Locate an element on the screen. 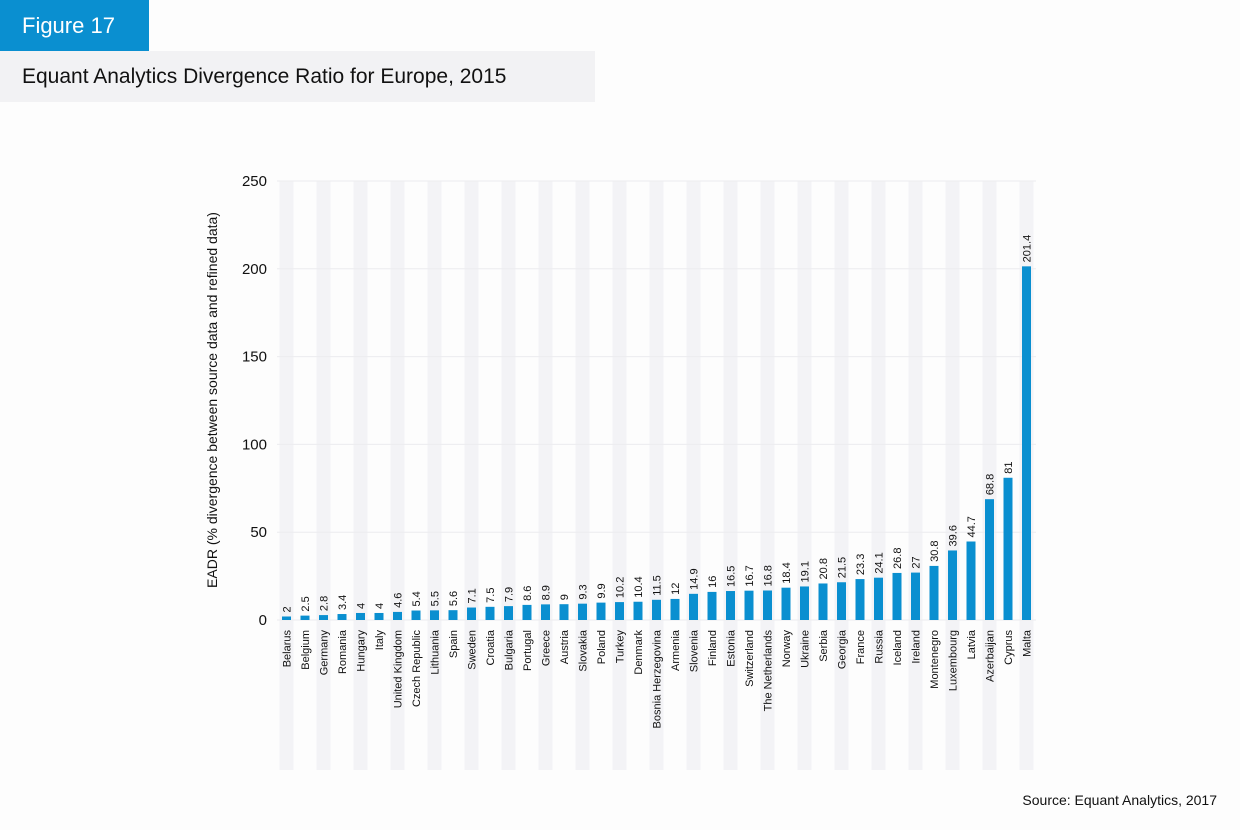  bar-germany is located at coordinates (323, 617).